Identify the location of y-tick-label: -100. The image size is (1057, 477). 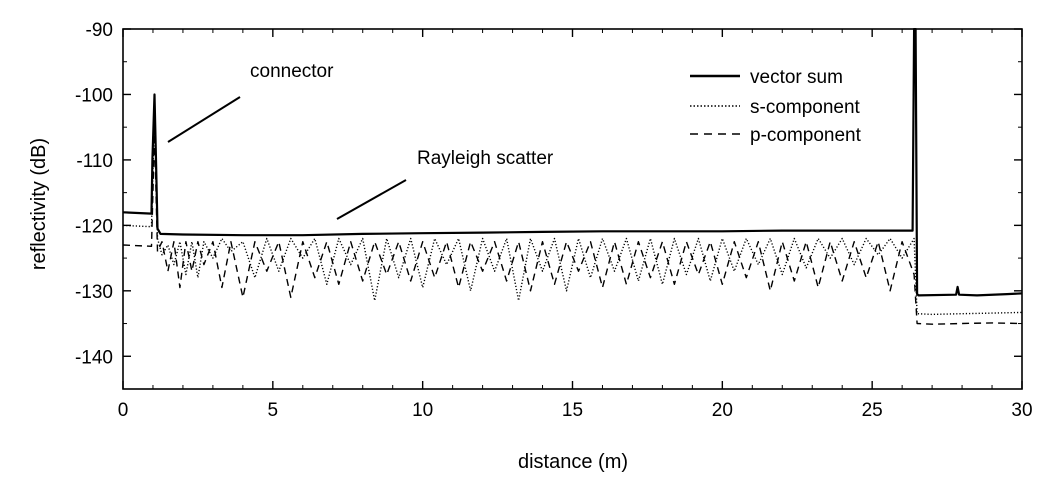
(94, 95).